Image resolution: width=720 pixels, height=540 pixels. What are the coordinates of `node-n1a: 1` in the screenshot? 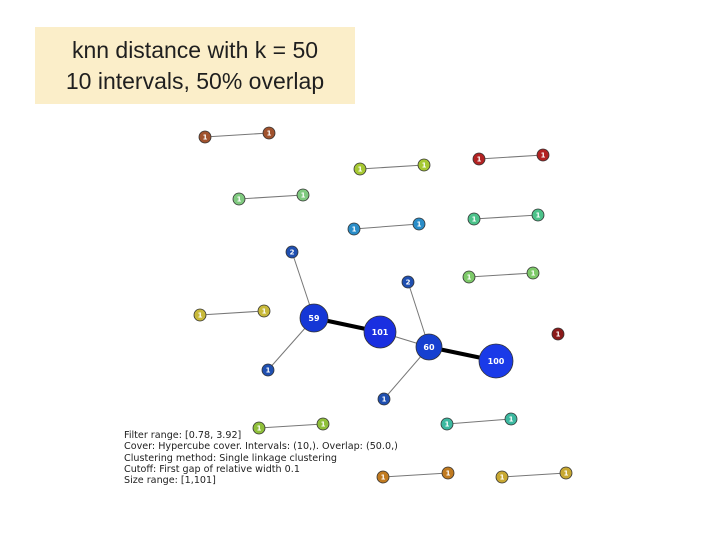 It's located at (268, 370).